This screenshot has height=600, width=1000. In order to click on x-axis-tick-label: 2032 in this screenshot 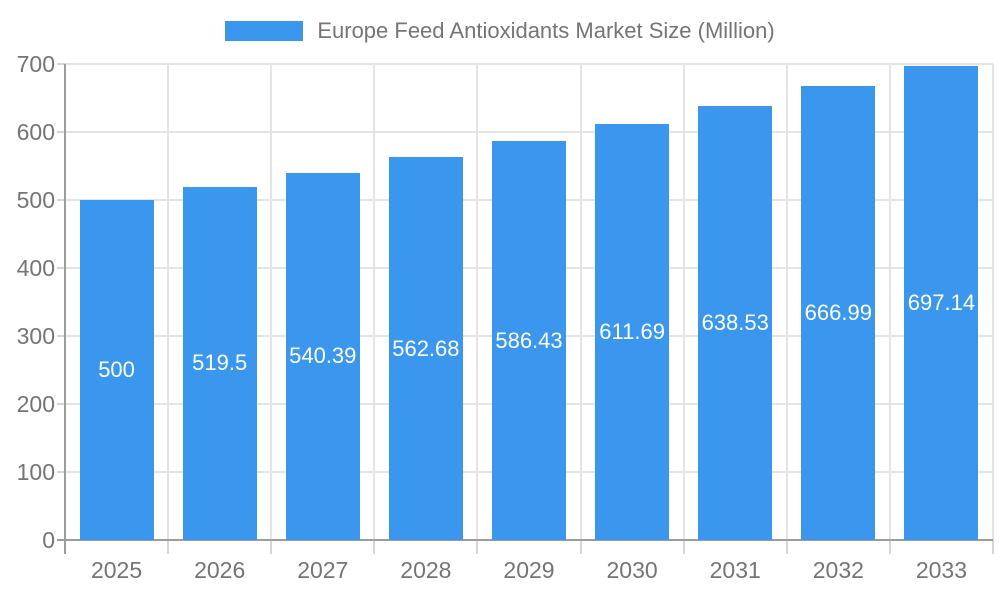, I will do `click(838, 570)`.